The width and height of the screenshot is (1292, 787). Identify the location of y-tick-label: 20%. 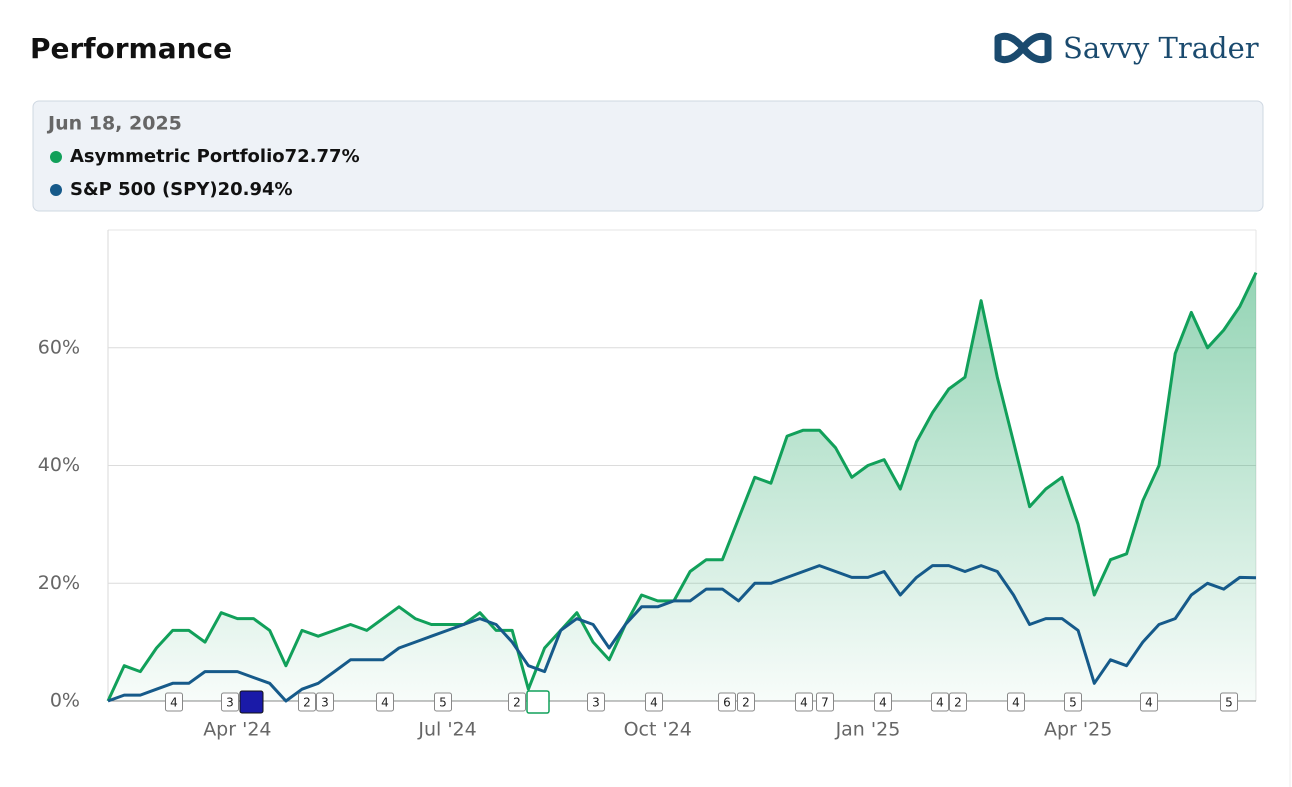
(59, 583).